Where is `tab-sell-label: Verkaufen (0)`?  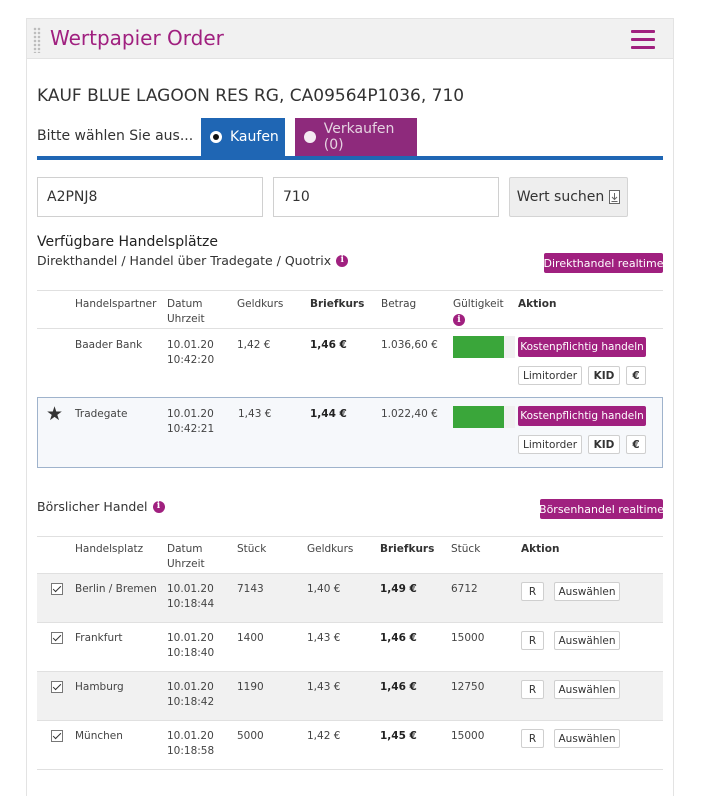
tab-sell-label: Verkaufen (0) is located at coordinates (359, 137).